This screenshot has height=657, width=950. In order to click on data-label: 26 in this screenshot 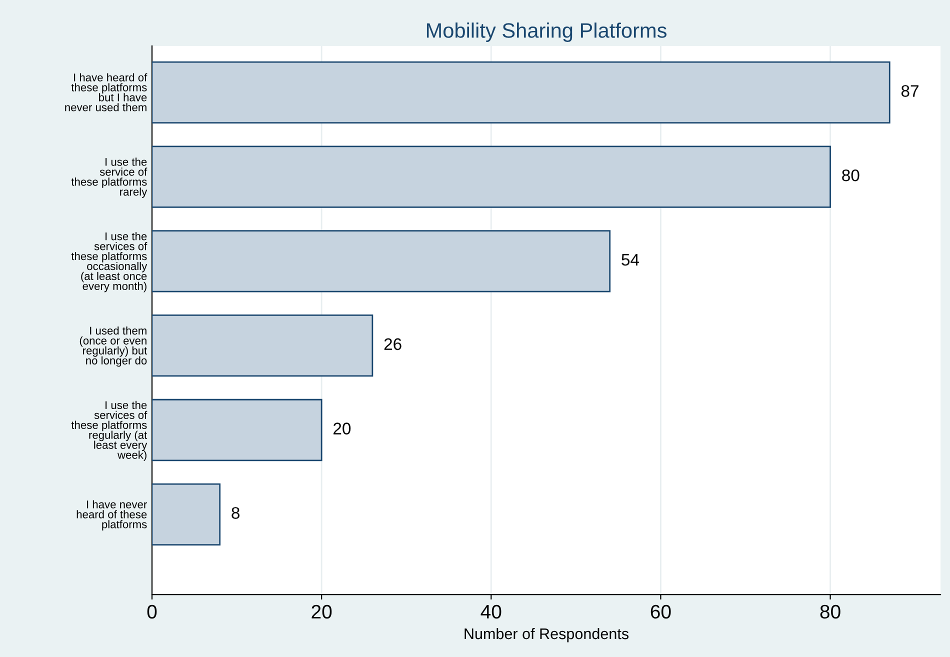, I will do `click(393, 344)`.